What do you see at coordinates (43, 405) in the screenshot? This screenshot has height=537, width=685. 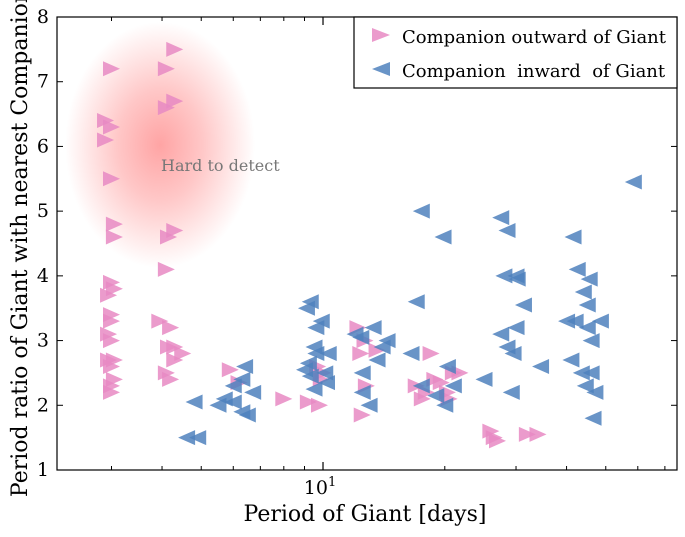 I see `y-tick-label: 2` at bounding box center [43, 405].